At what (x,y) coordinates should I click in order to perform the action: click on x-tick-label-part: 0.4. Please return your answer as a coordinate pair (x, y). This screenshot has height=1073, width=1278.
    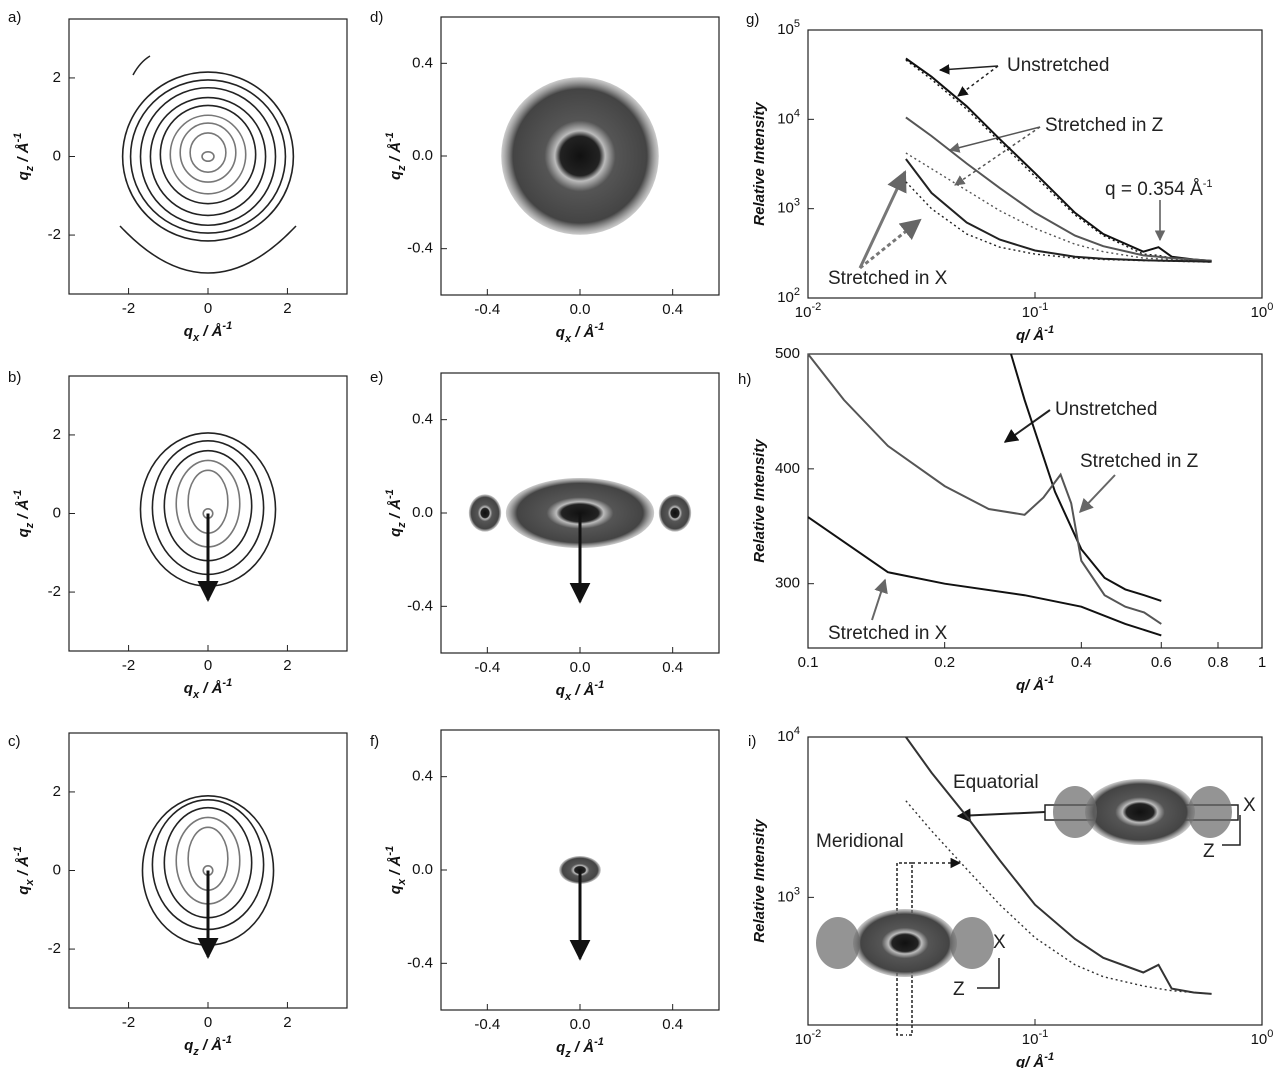
    Looking at the image, I should click on (672, 309).